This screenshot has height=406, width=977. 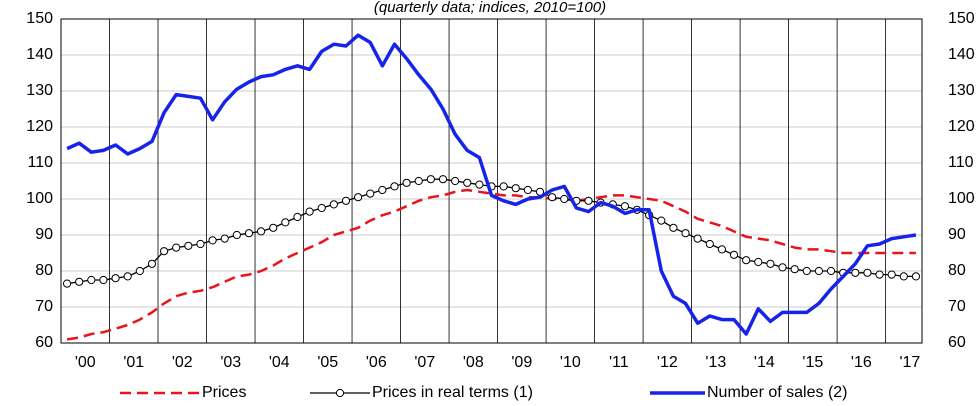 What do you see at coordinates (340, 393) in the screenshot?
I see `legend-marker` at bounding box center [340, 393].